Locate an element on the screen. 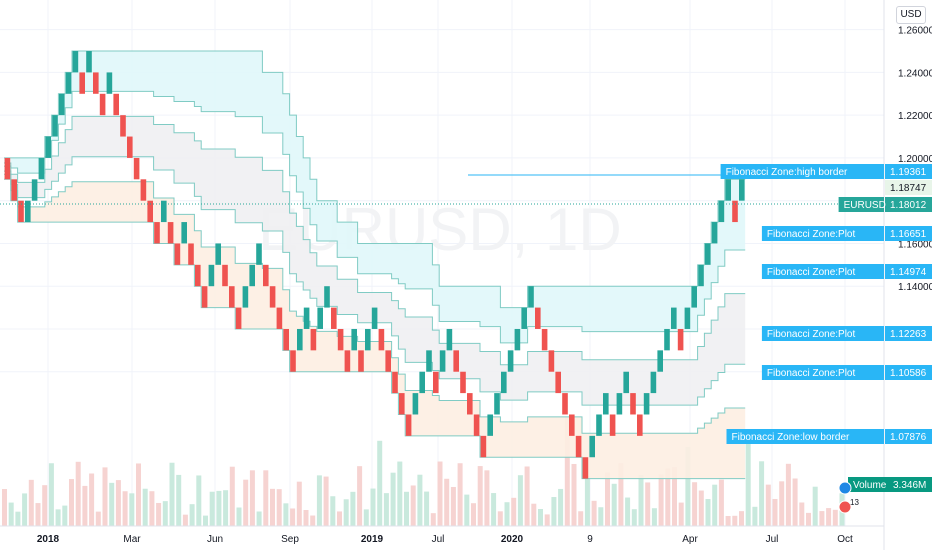 This screenshot has height=550, width=932. currency-button: USD is located at coordinates (911, 15).